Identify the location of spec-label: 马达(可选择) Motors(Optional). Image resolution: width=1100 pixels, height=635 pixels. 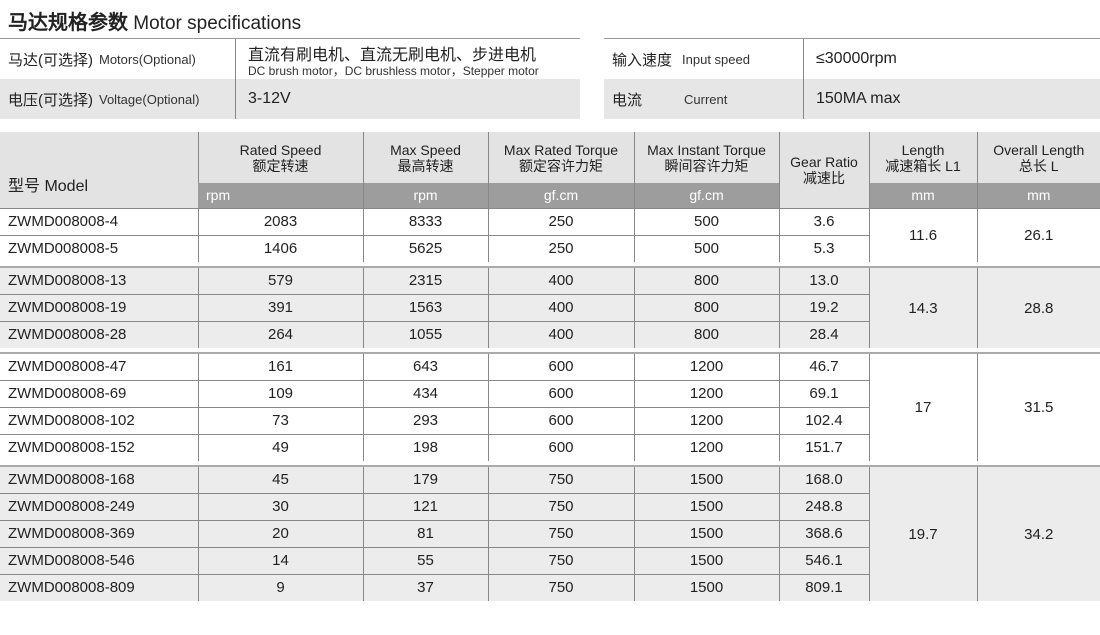
(118, 59).